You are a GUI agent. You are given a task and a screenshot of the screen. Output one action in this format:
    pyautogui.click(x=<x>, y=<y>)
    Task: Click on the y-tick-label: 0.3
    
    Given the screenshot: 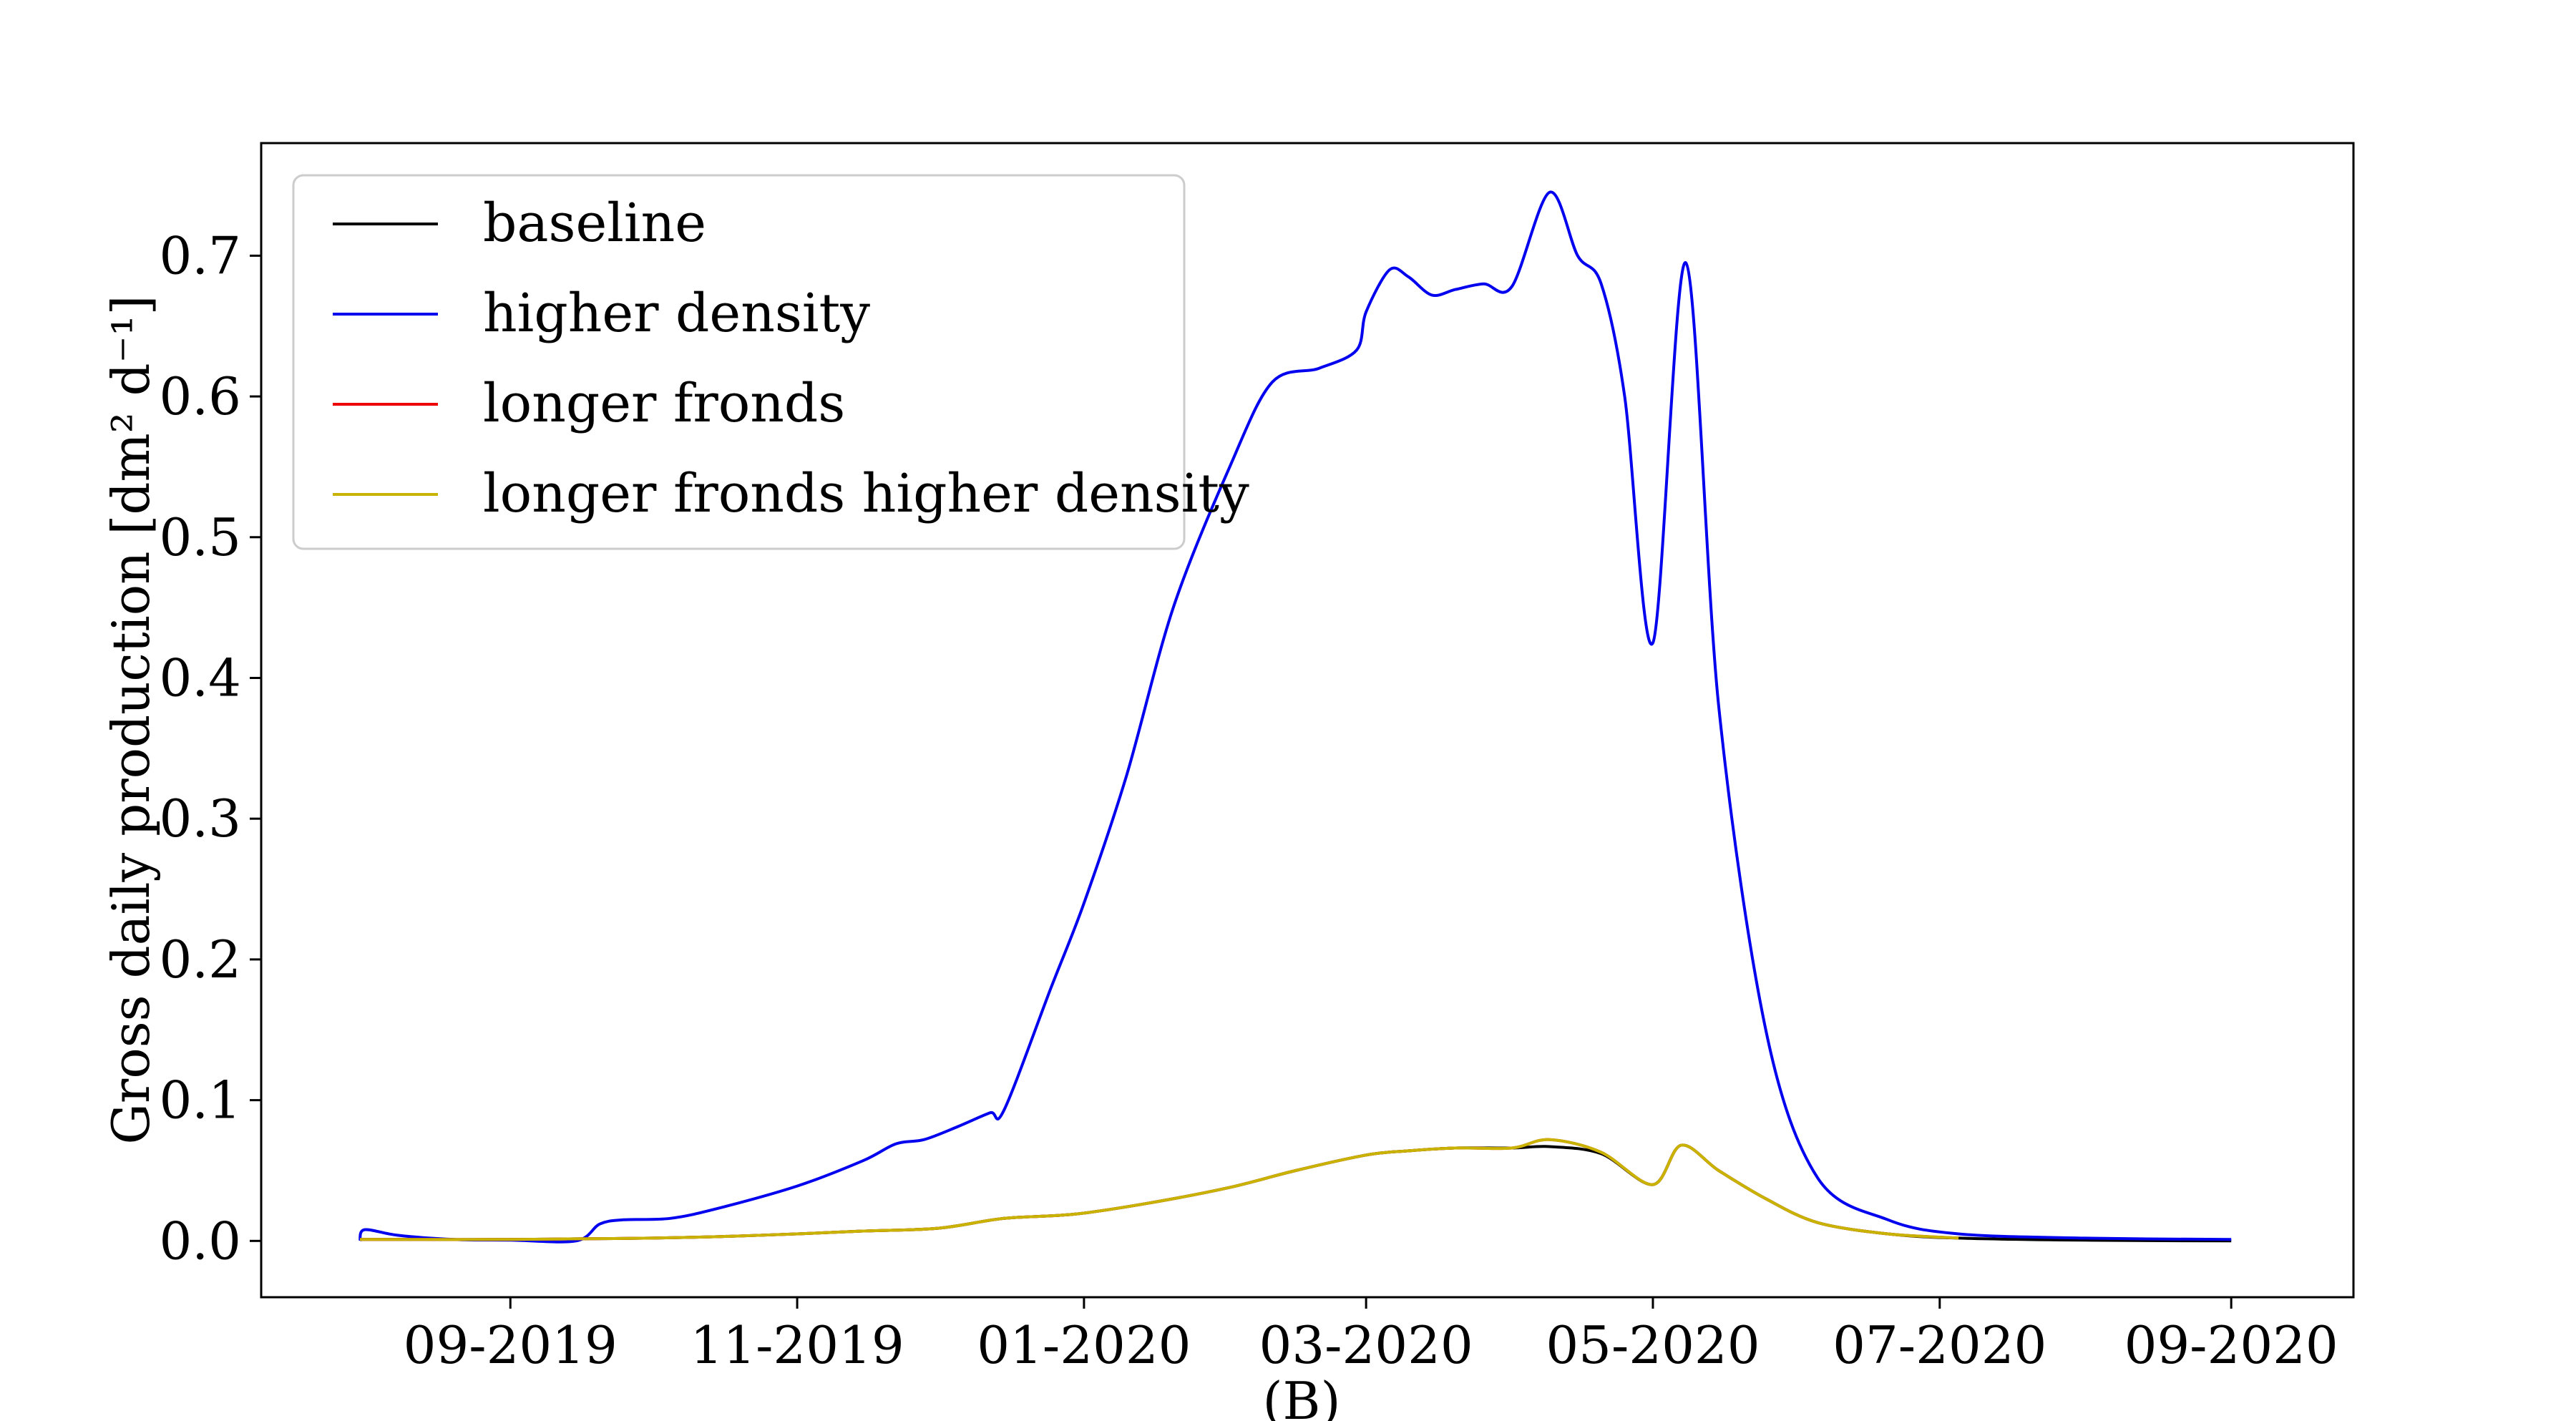 What is the action you would take?
    pyautogui.click(x=200, y=818)
    